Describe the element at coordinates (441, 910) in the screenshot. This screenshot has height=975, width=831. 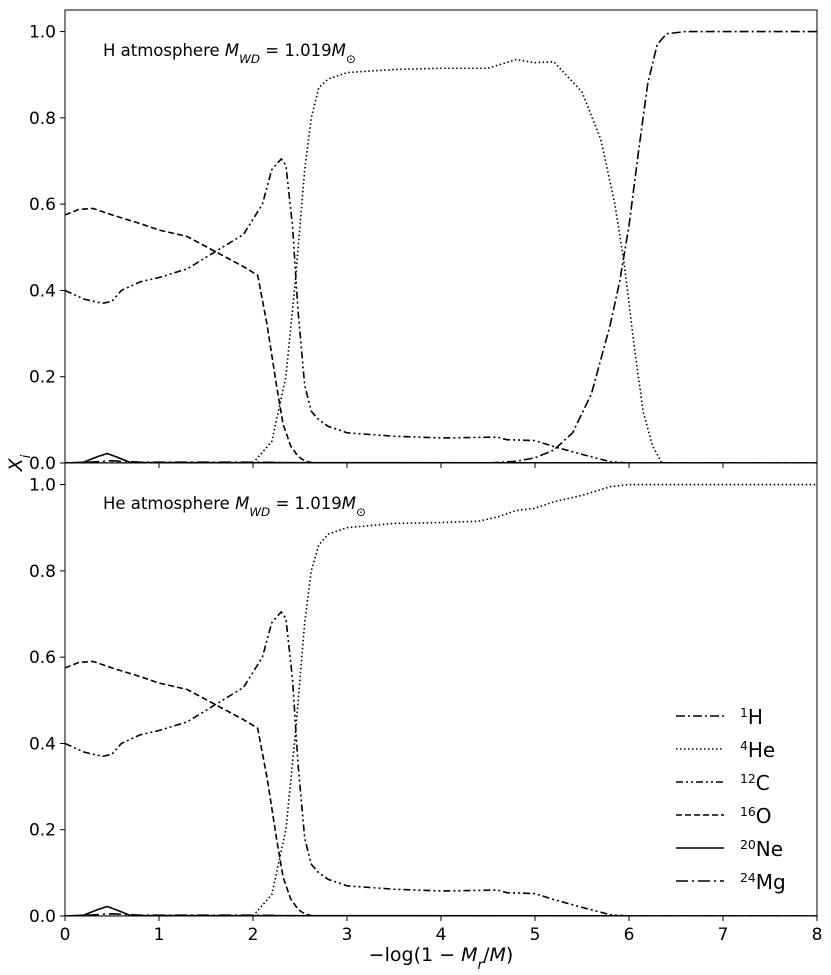
I see `series-20Ne` at that location.